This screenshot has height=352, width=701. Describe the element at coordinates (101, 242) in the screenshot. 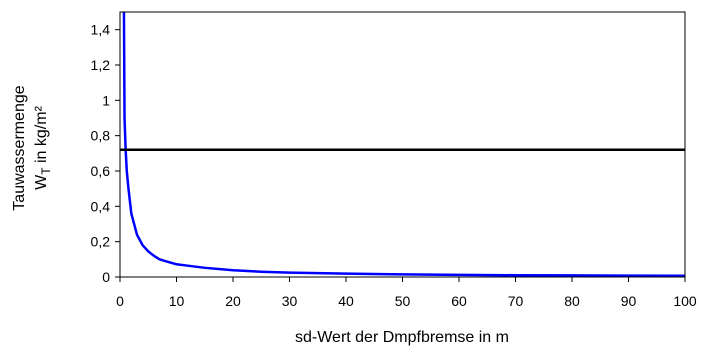

I see `y-tick-label: 0,2` at that location.